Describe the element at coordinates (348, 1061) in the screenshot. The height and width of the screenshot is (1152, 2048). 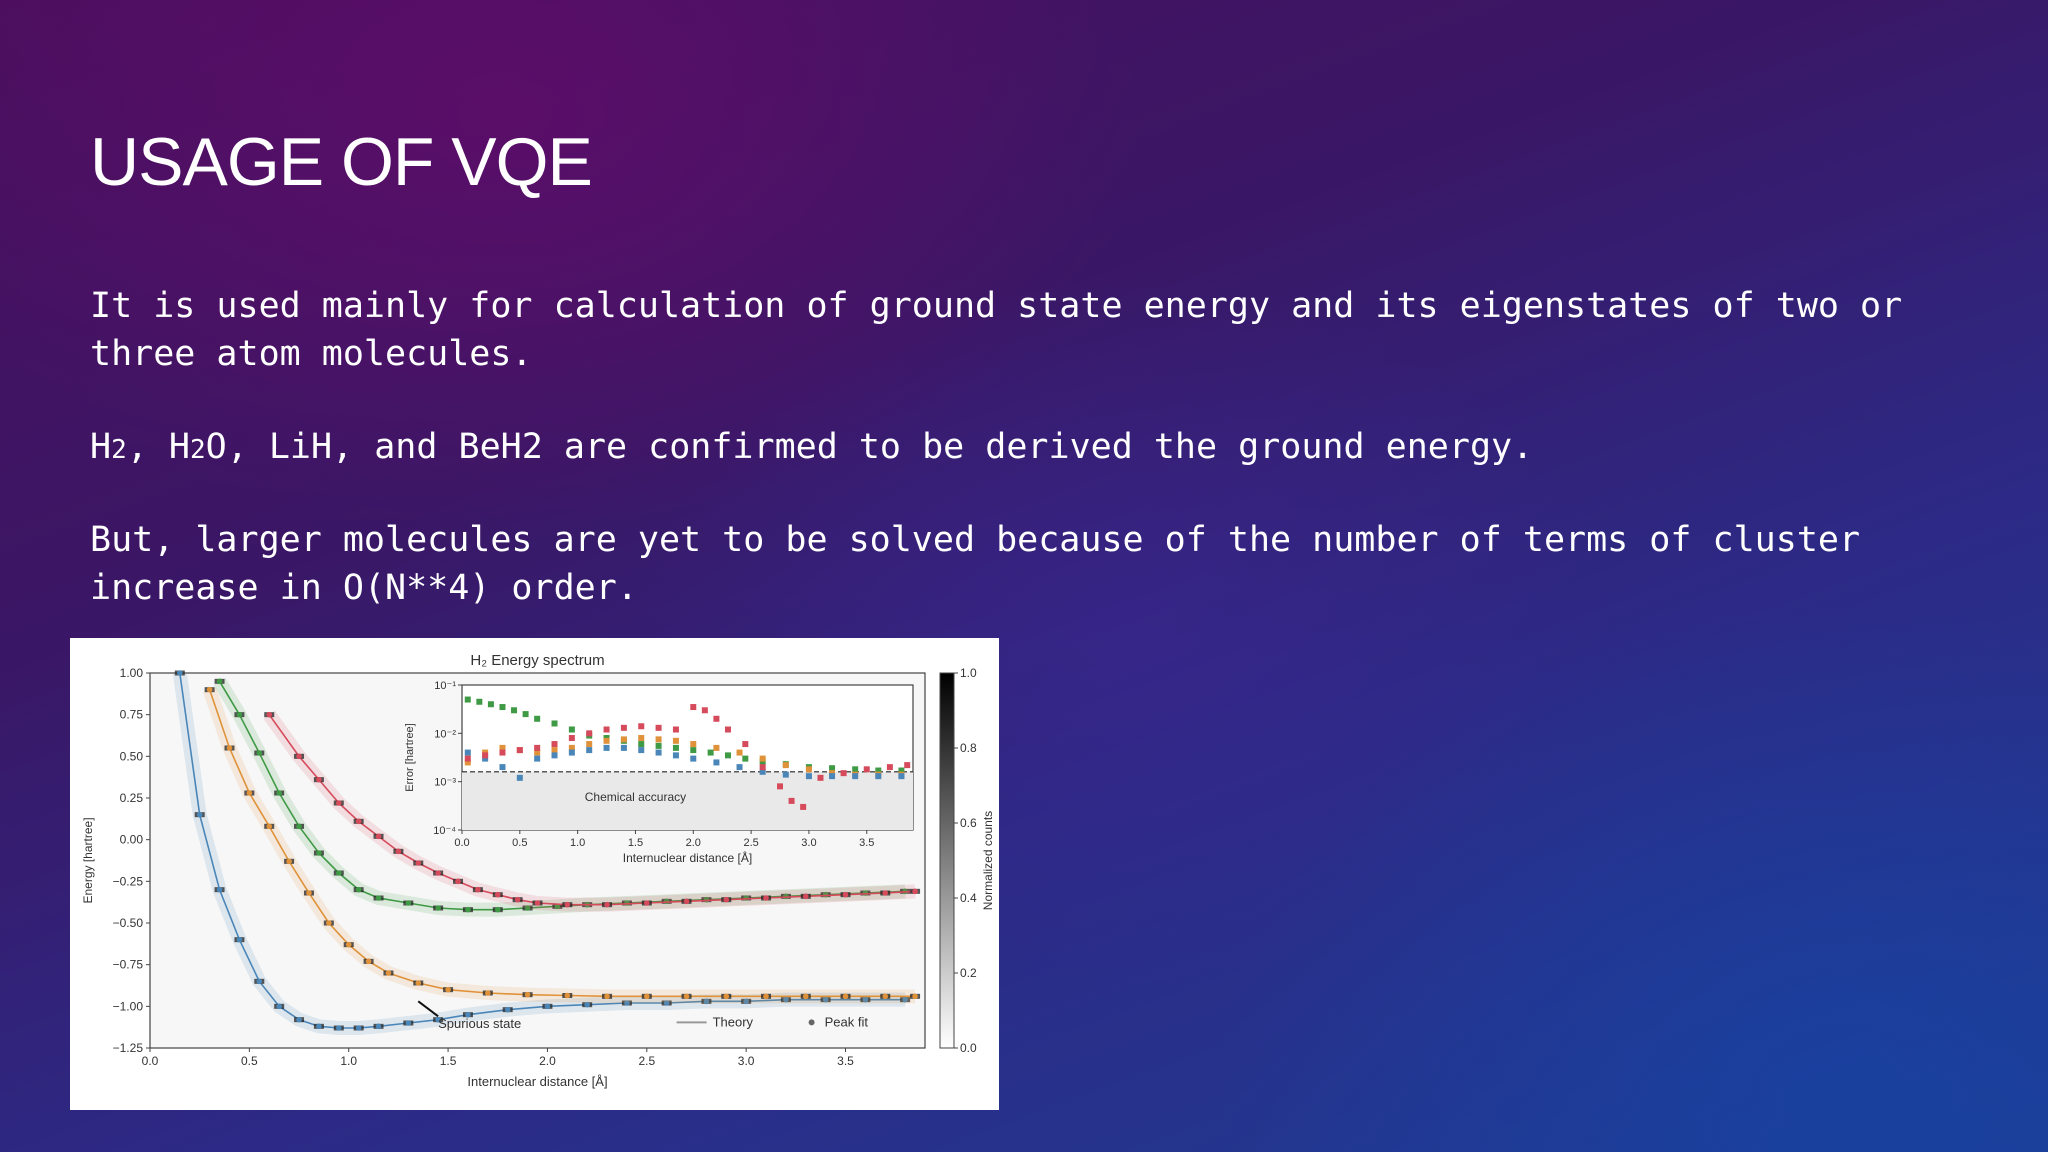
I see `x-tick-label: 1.0` at that location.